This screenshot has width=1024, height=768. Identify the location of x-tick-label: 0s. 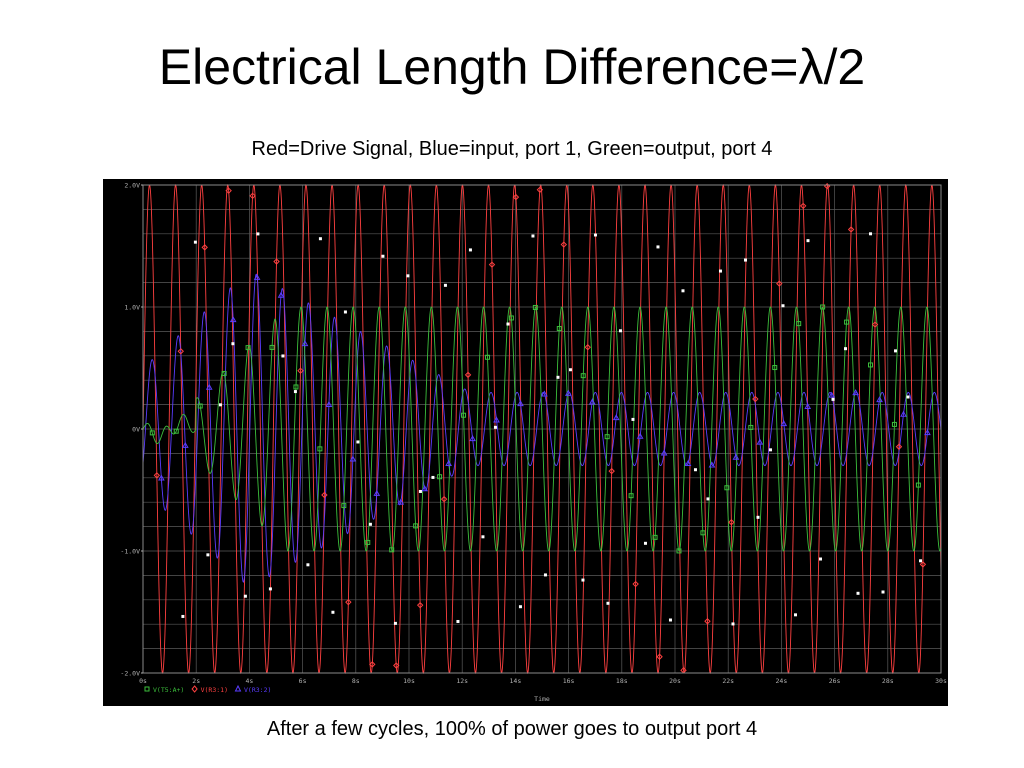
(143, 681).